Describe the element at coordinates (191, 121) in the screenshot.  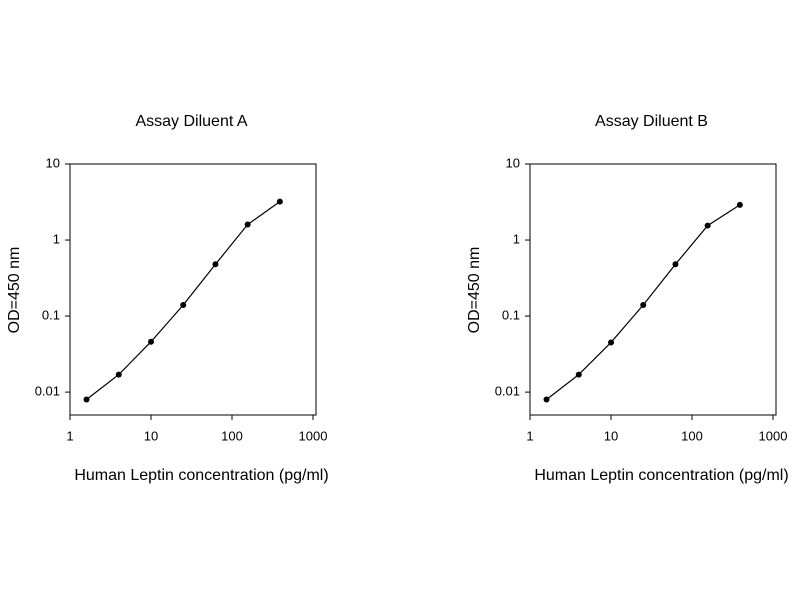
I see `chart-title: Assay Diluent A` at that location.